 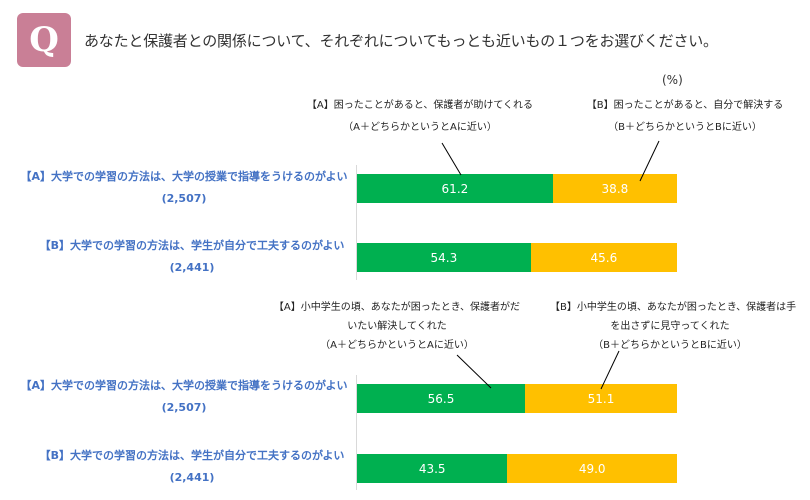 What do you see at coordinates (420, 117) in the screenshot?
I see `chart1-legend-a: 【A】困ったことがあると、保護者が助けてくれる （A＋どちらかというとAに近い）` at bounding box center [420, 117].